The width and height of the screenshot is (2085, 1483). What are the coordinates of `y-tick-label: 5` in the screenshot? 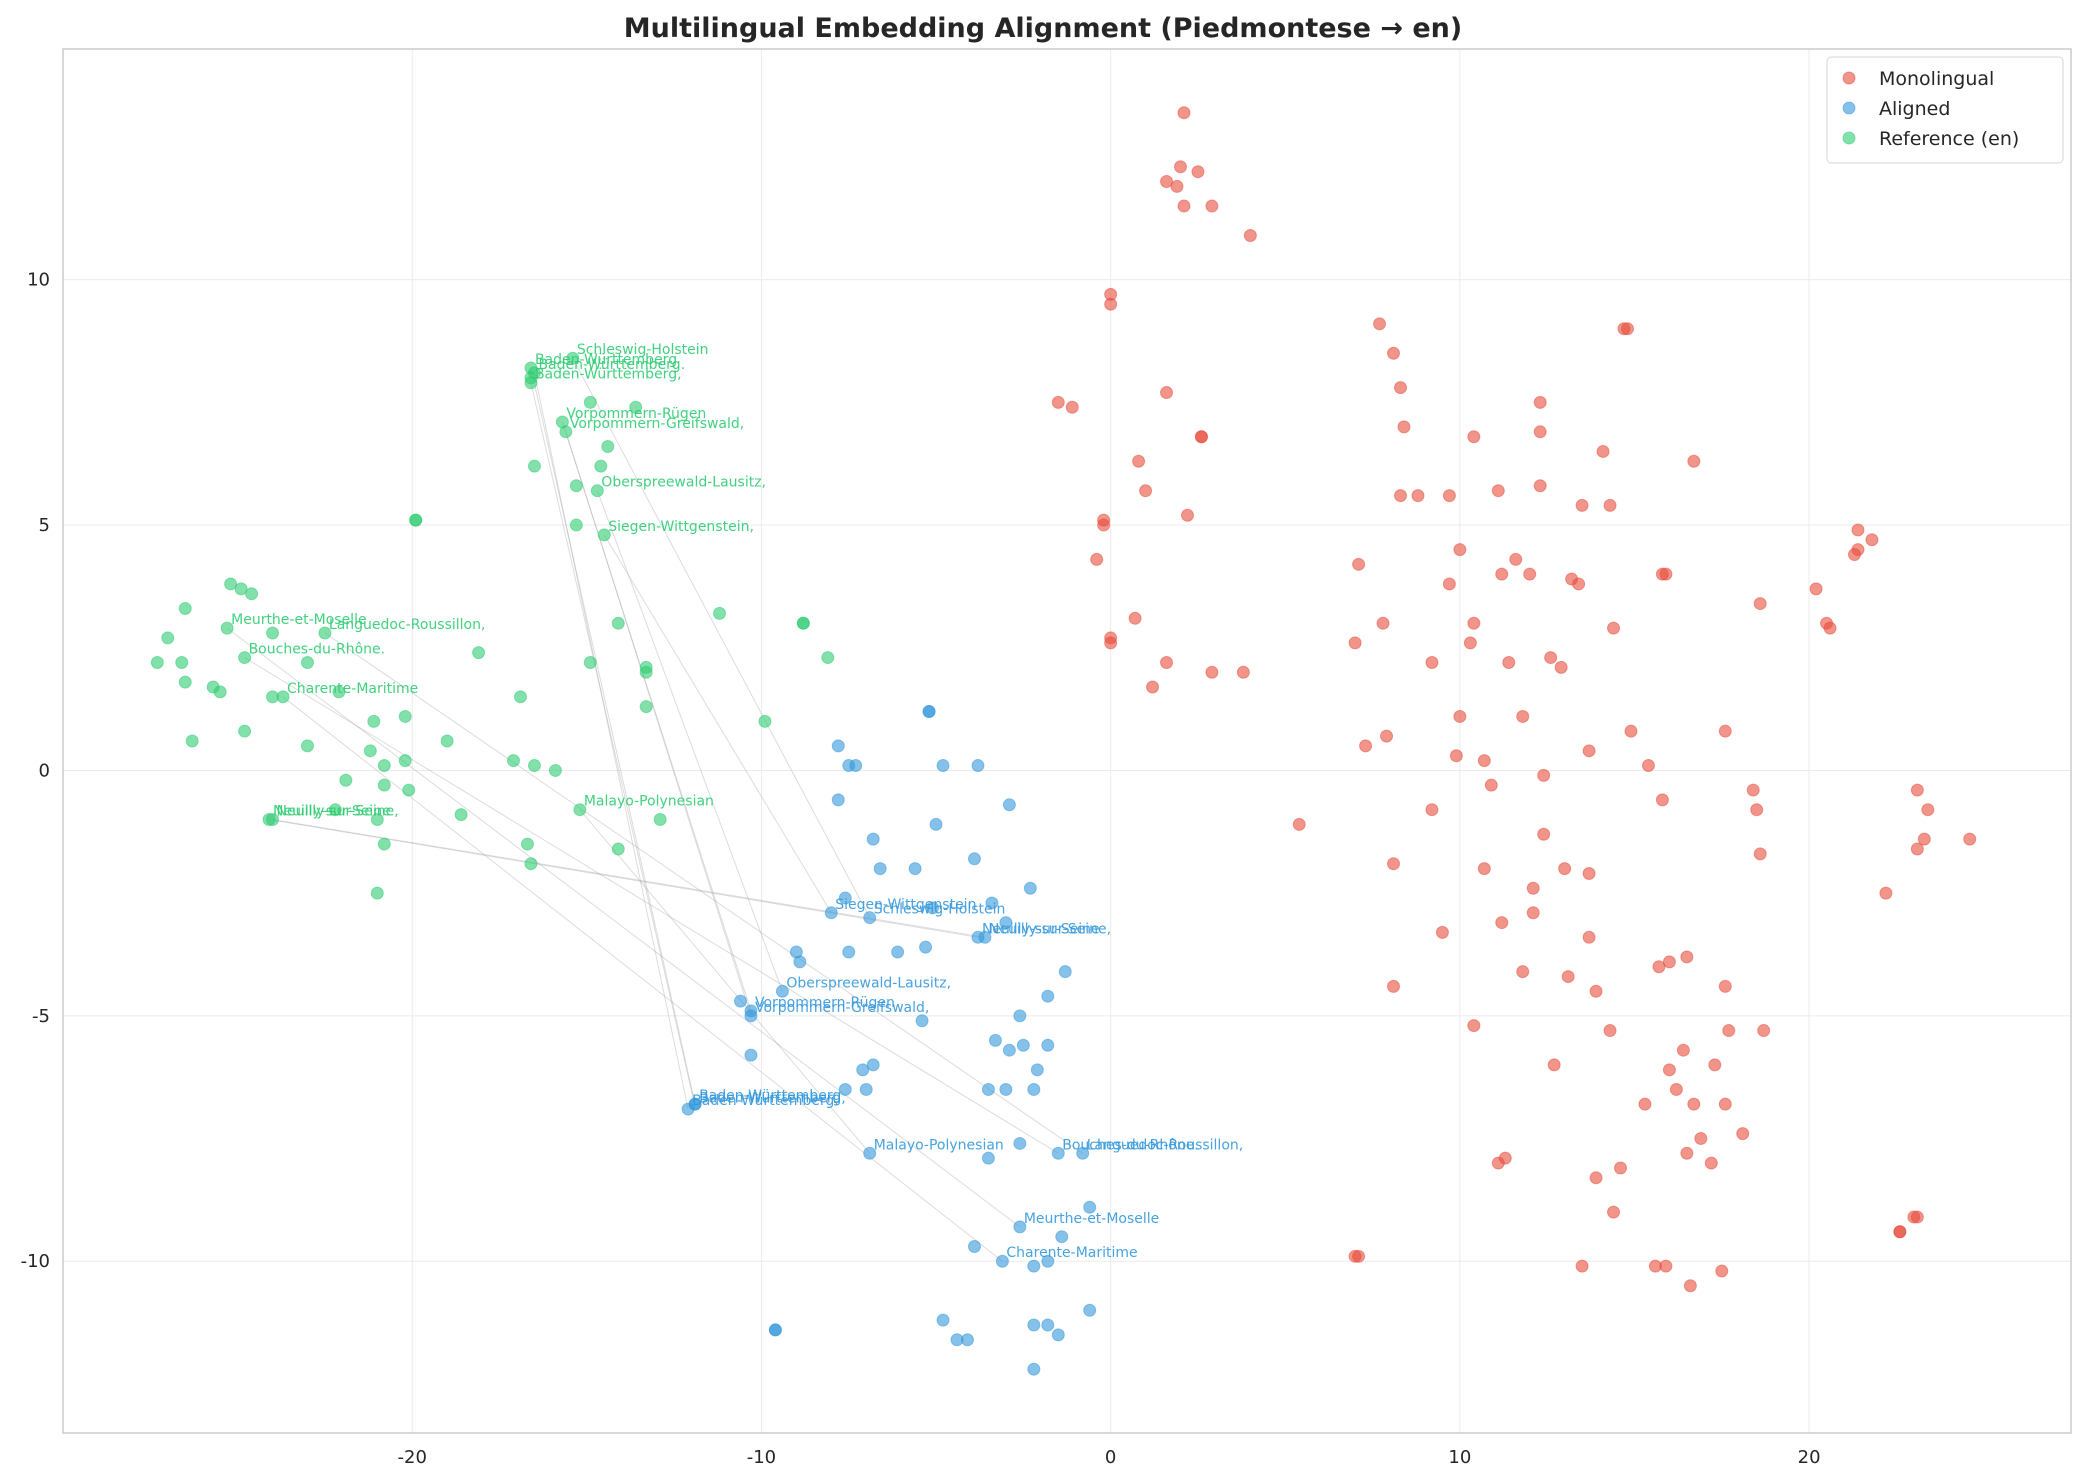 It's located at (44, 525).